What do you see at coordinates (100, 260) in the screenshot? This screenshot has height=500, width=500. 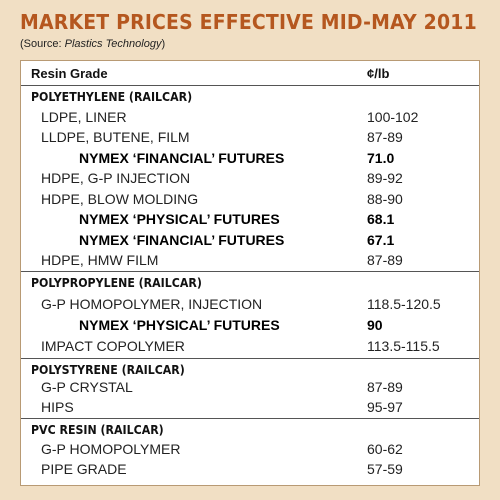 I see `row-grade: HDPE, HMW FILM` at bounding box center [100, 260].